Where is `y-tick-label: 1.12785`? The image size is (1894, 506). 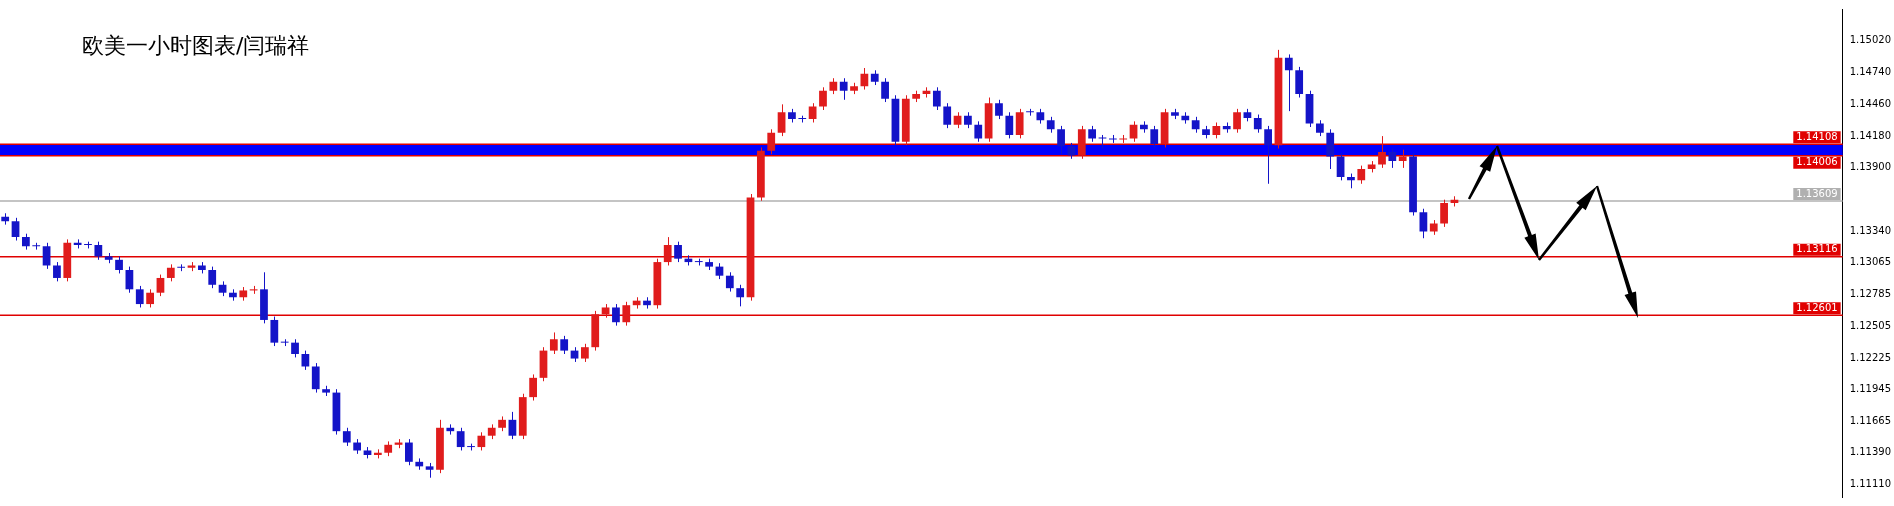
y-tick-label: 1.12785 is located at coordinates (1870, 294).